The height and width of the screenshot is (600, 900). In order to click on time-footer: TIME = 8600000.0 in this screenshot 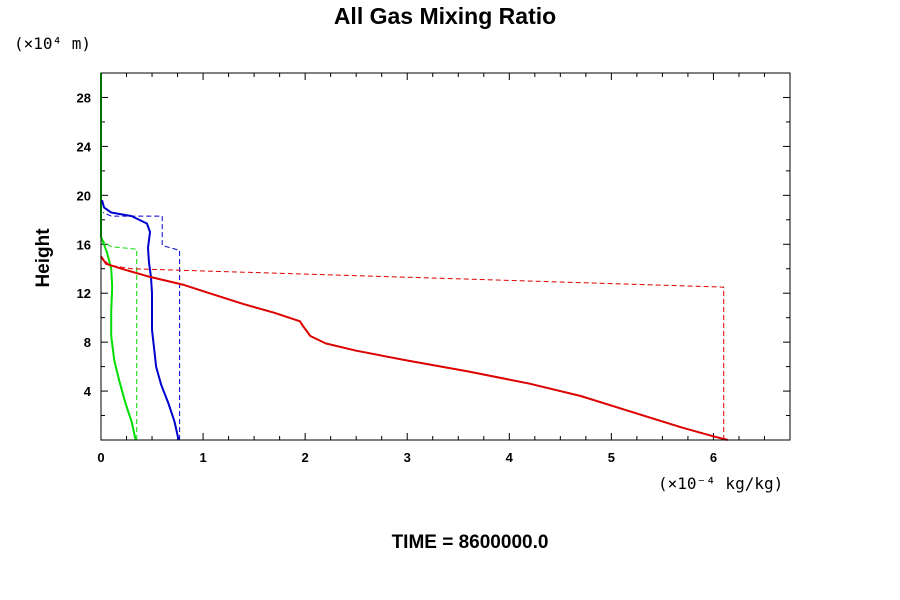, I will do `click(450, 543)`.